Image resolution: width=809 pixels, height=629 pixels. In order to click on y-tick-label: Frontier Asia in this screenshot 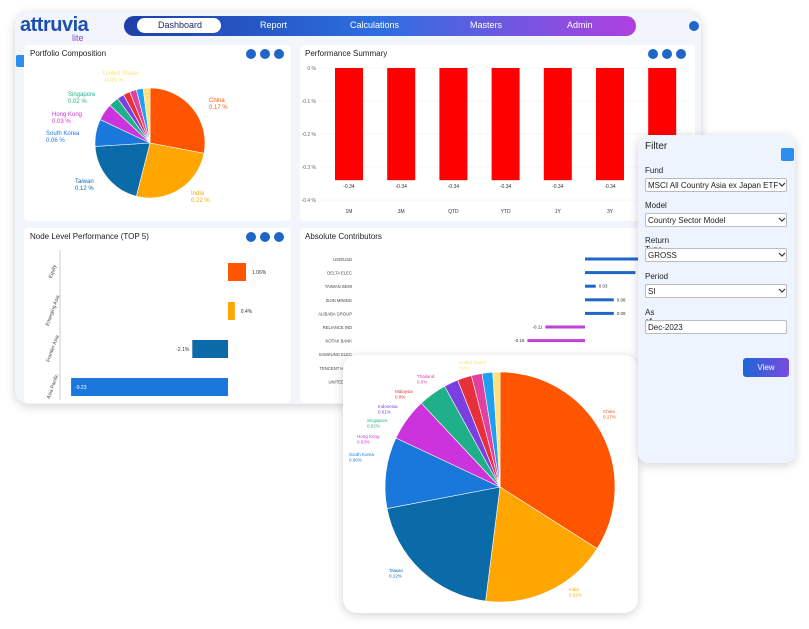, I will do `click(52, 348)`.